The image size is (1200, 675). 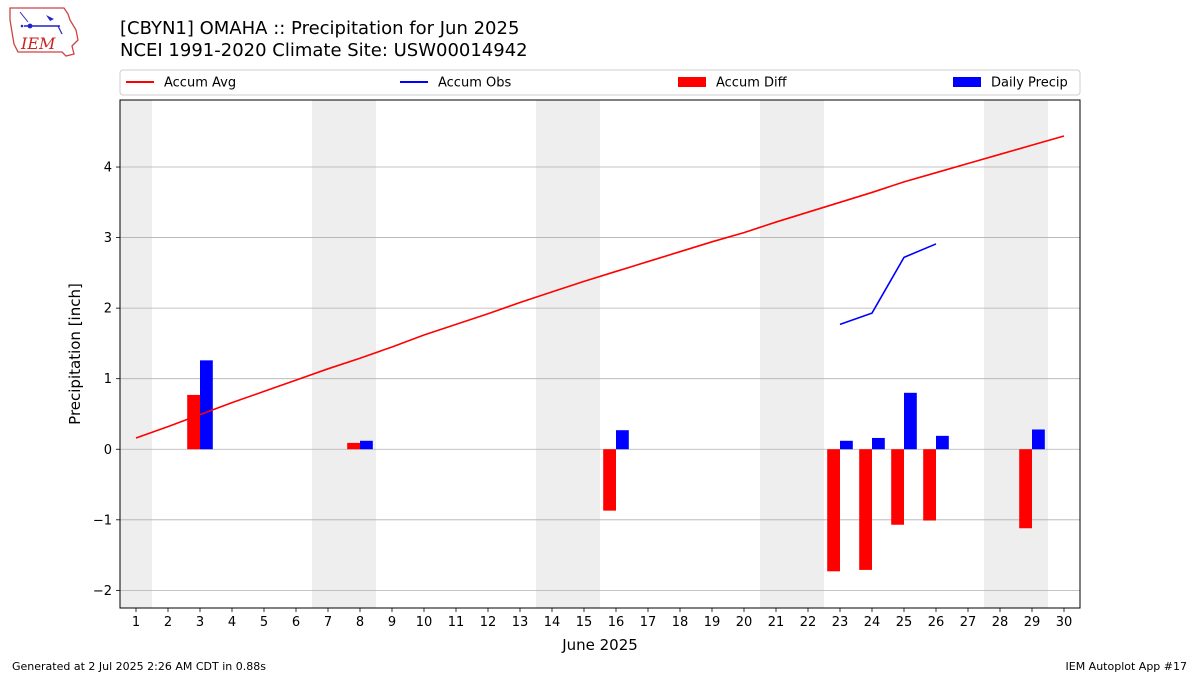 I want to click on y-tick-label: 1, so click(x=108, y=379).